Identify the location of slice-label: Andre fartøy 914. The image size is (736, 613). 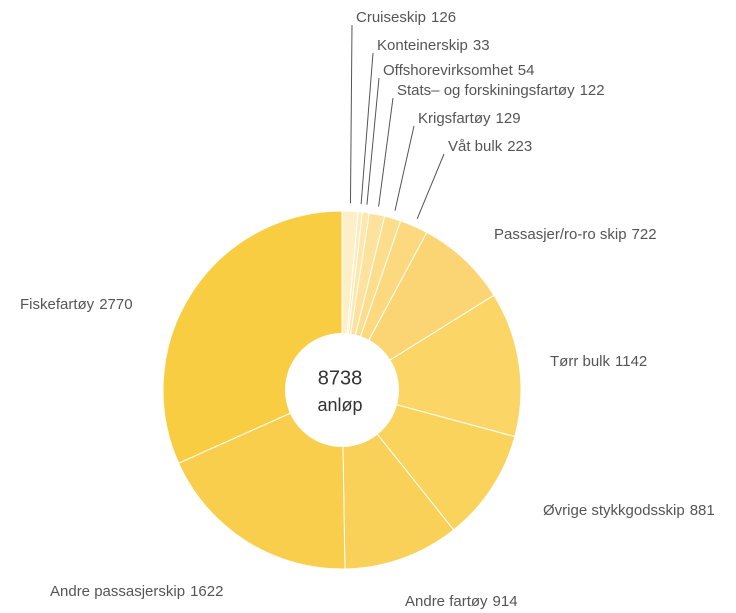
(461, 601).